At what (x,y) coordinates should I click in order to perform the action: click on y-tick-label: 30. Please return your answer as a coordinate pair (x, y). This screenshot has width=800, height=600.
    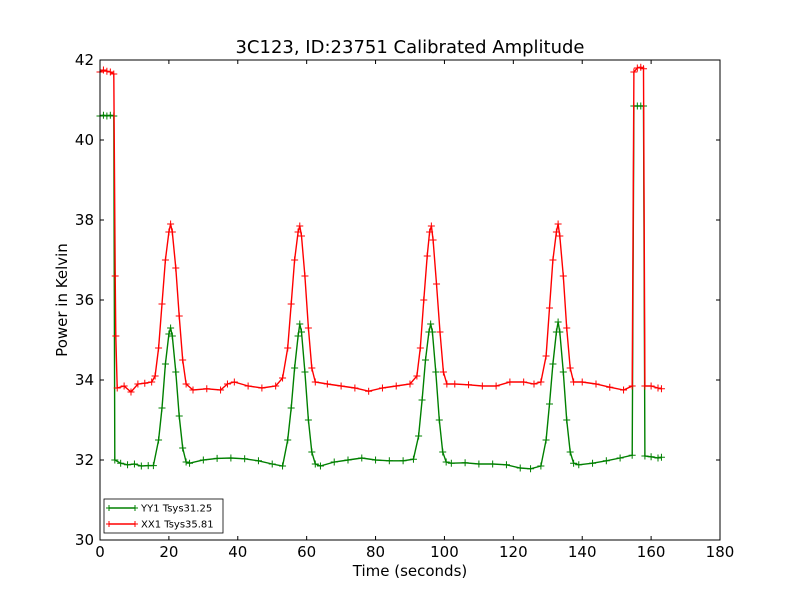
    Looking at the image, I should click on (84, 540).